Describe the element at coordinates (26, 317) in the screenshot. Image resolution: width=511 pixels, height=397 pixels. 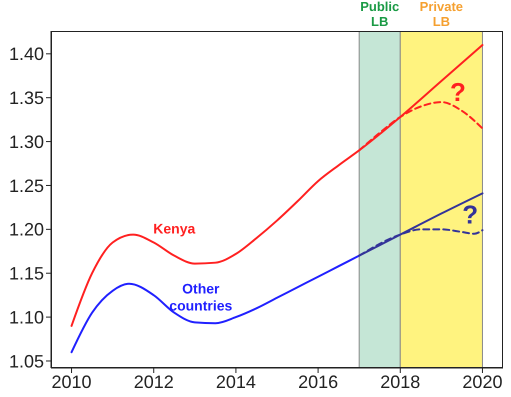
I see `y-tick-label: 1.10` at that location.